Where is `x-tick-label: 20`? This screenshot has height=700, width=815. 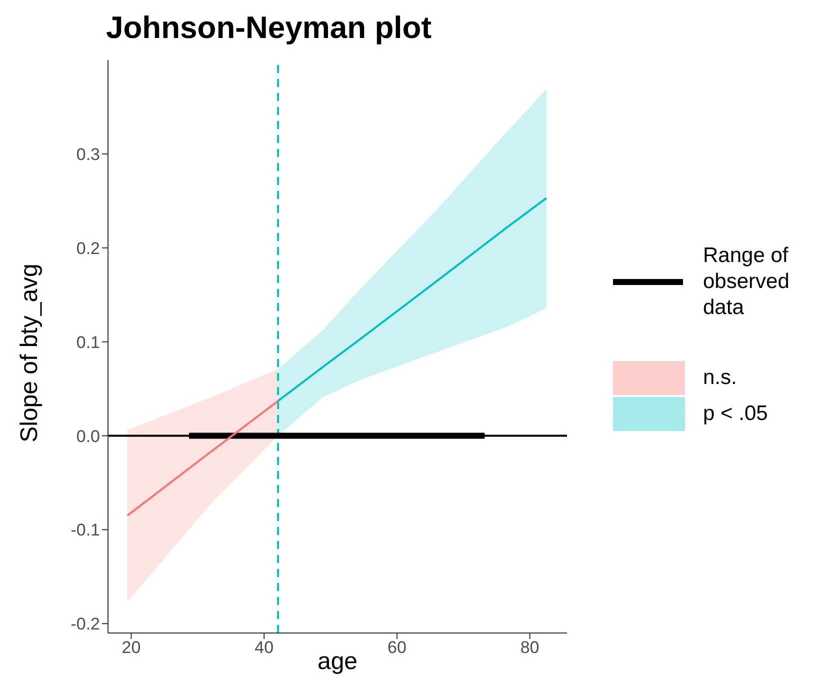 x-tick-label: 20 is located at coordinates (131, 648).